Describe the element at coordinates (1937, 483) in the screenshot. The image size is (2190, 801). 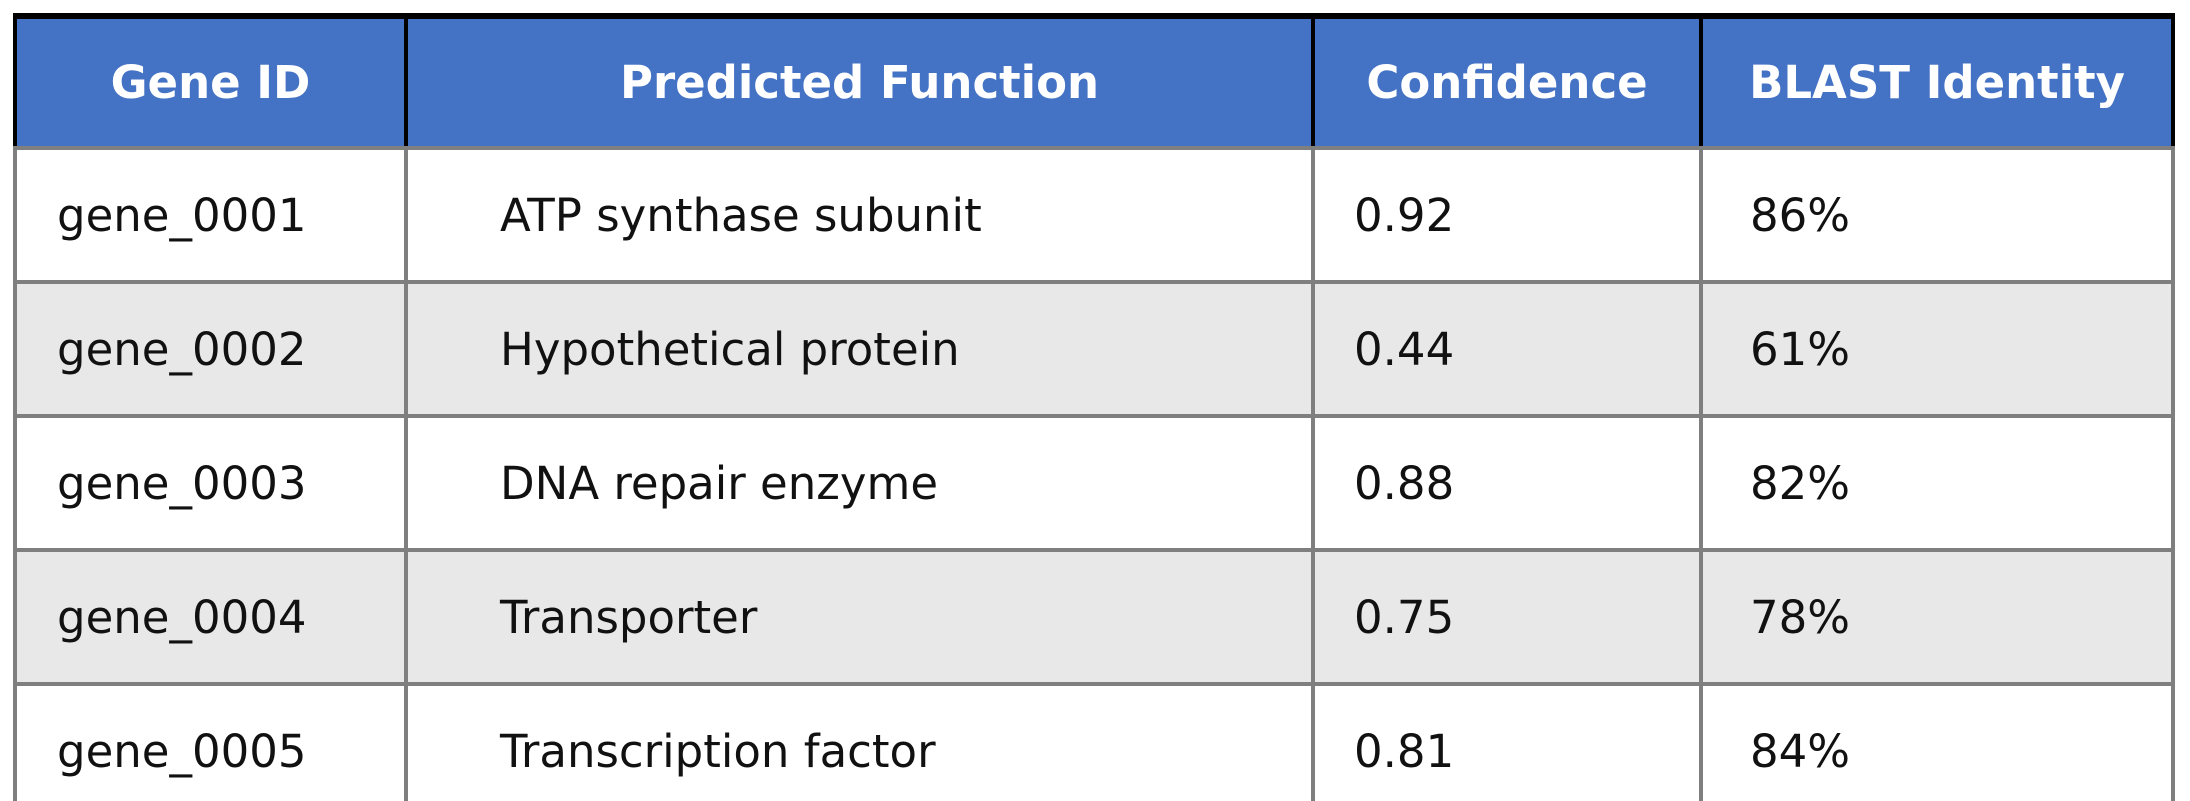
I see `cell-blast-identity: 82%` at that location.